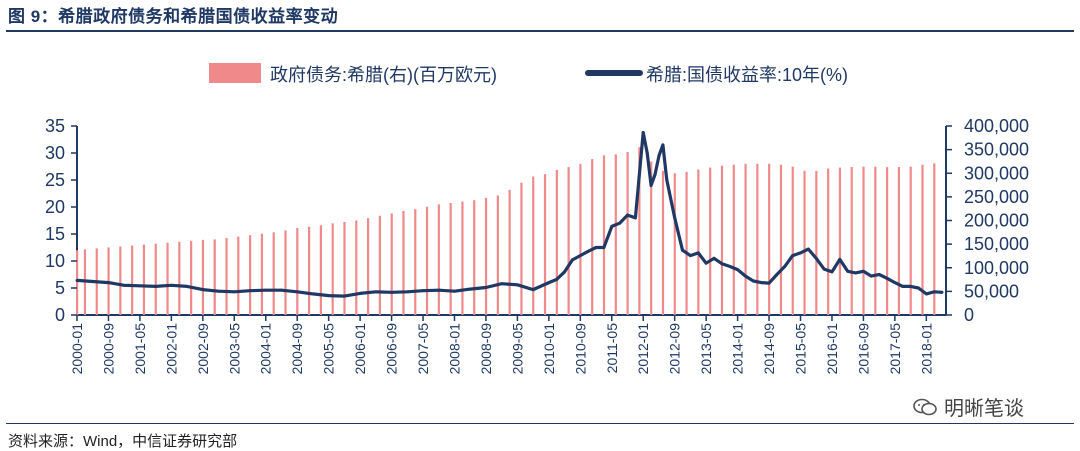  I want to click on x-tick-label: 2004-09, so click(297, 349).